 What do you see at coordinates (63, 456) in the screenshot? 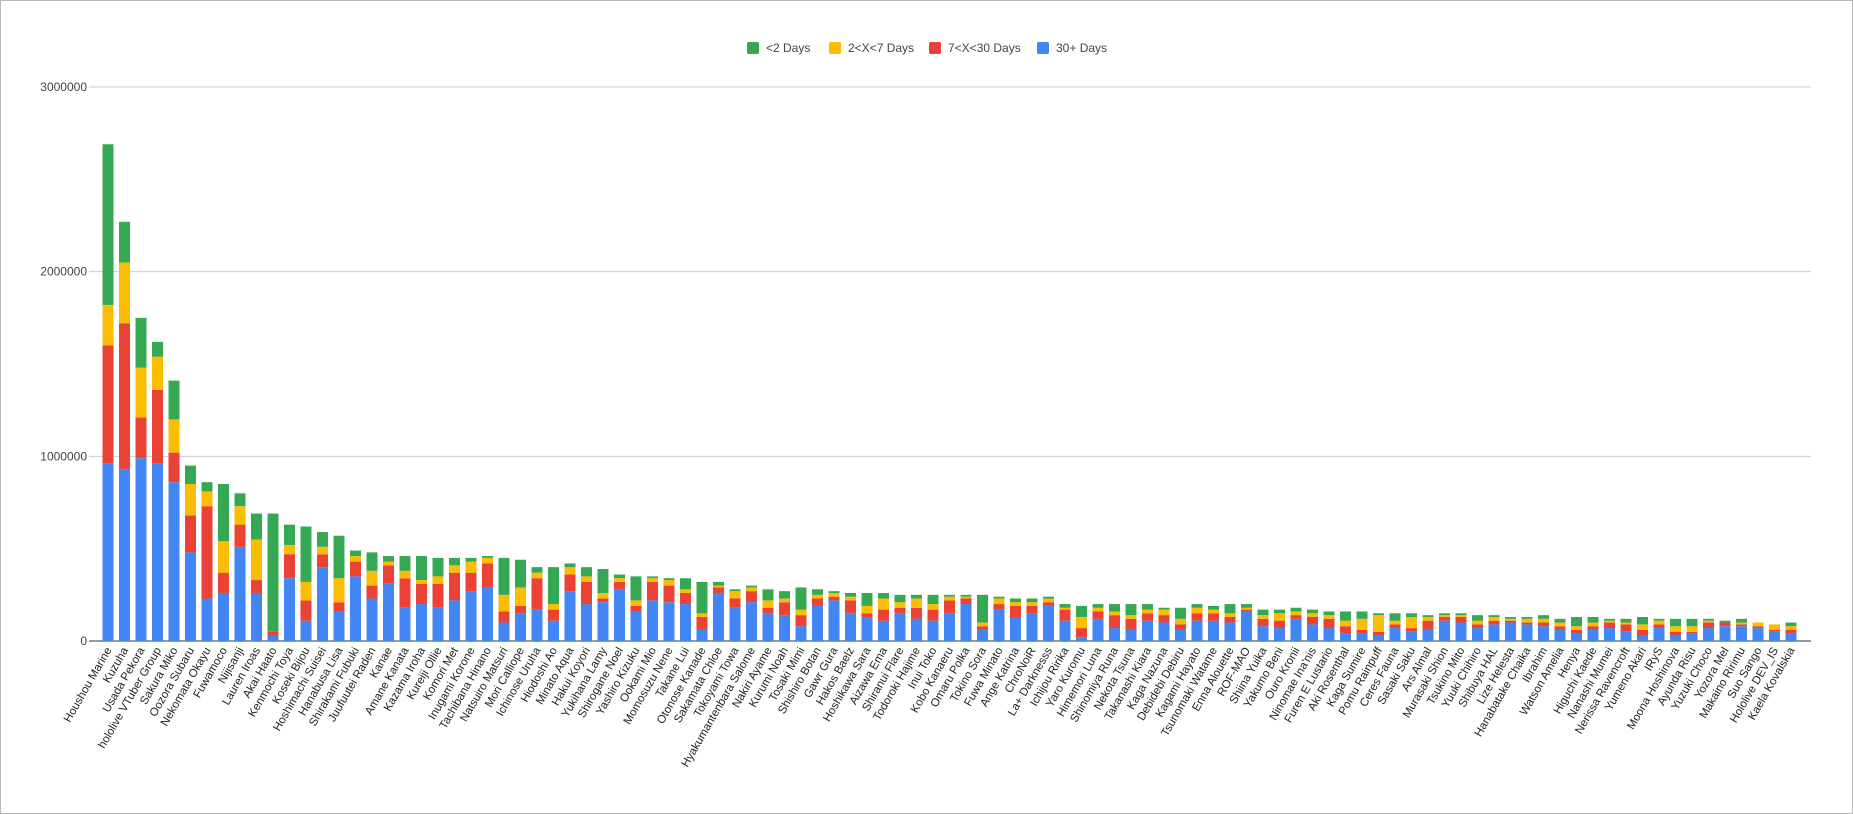
I see `y-tick-label: 1000000` at bounding box center [63, 456].